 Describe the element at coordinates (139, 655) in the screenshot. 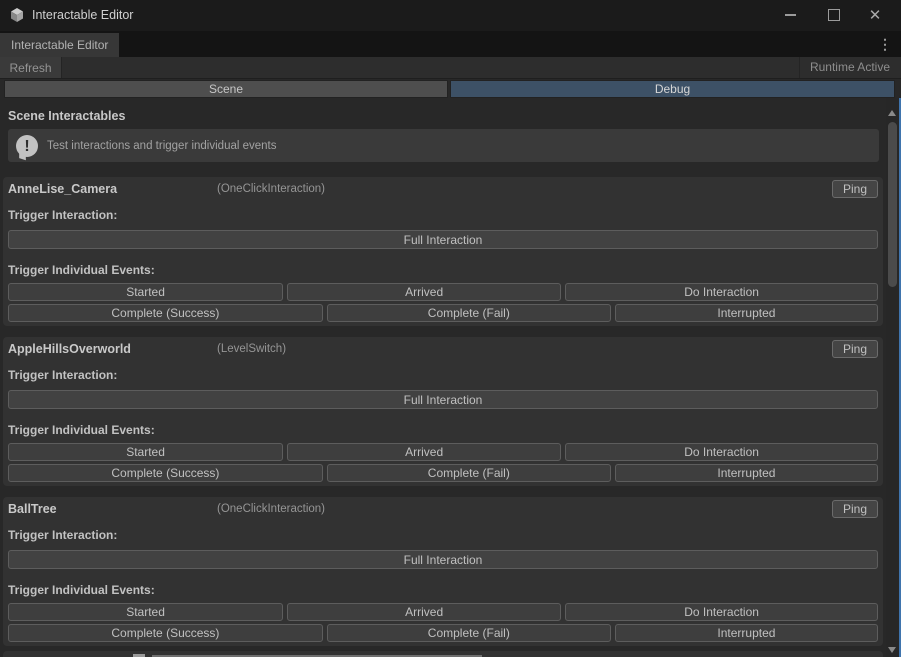

I see `clipped-checkbox` at that location.